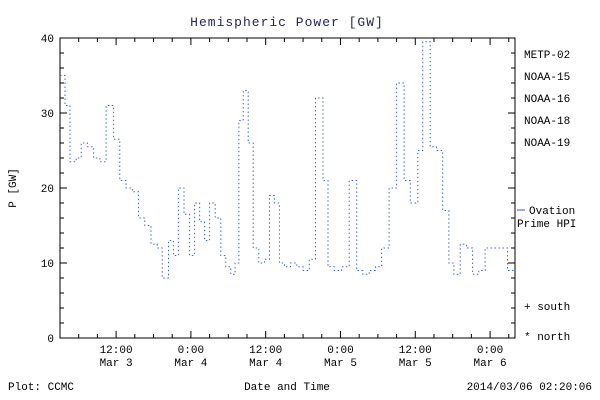 Image resolution: width=600 pixels, height=400 pixels. What do you see at coordinates (490, 364) in the screenshot?
I see `x-tick-date-label: Mar 6` at bounding box center [490, 364].